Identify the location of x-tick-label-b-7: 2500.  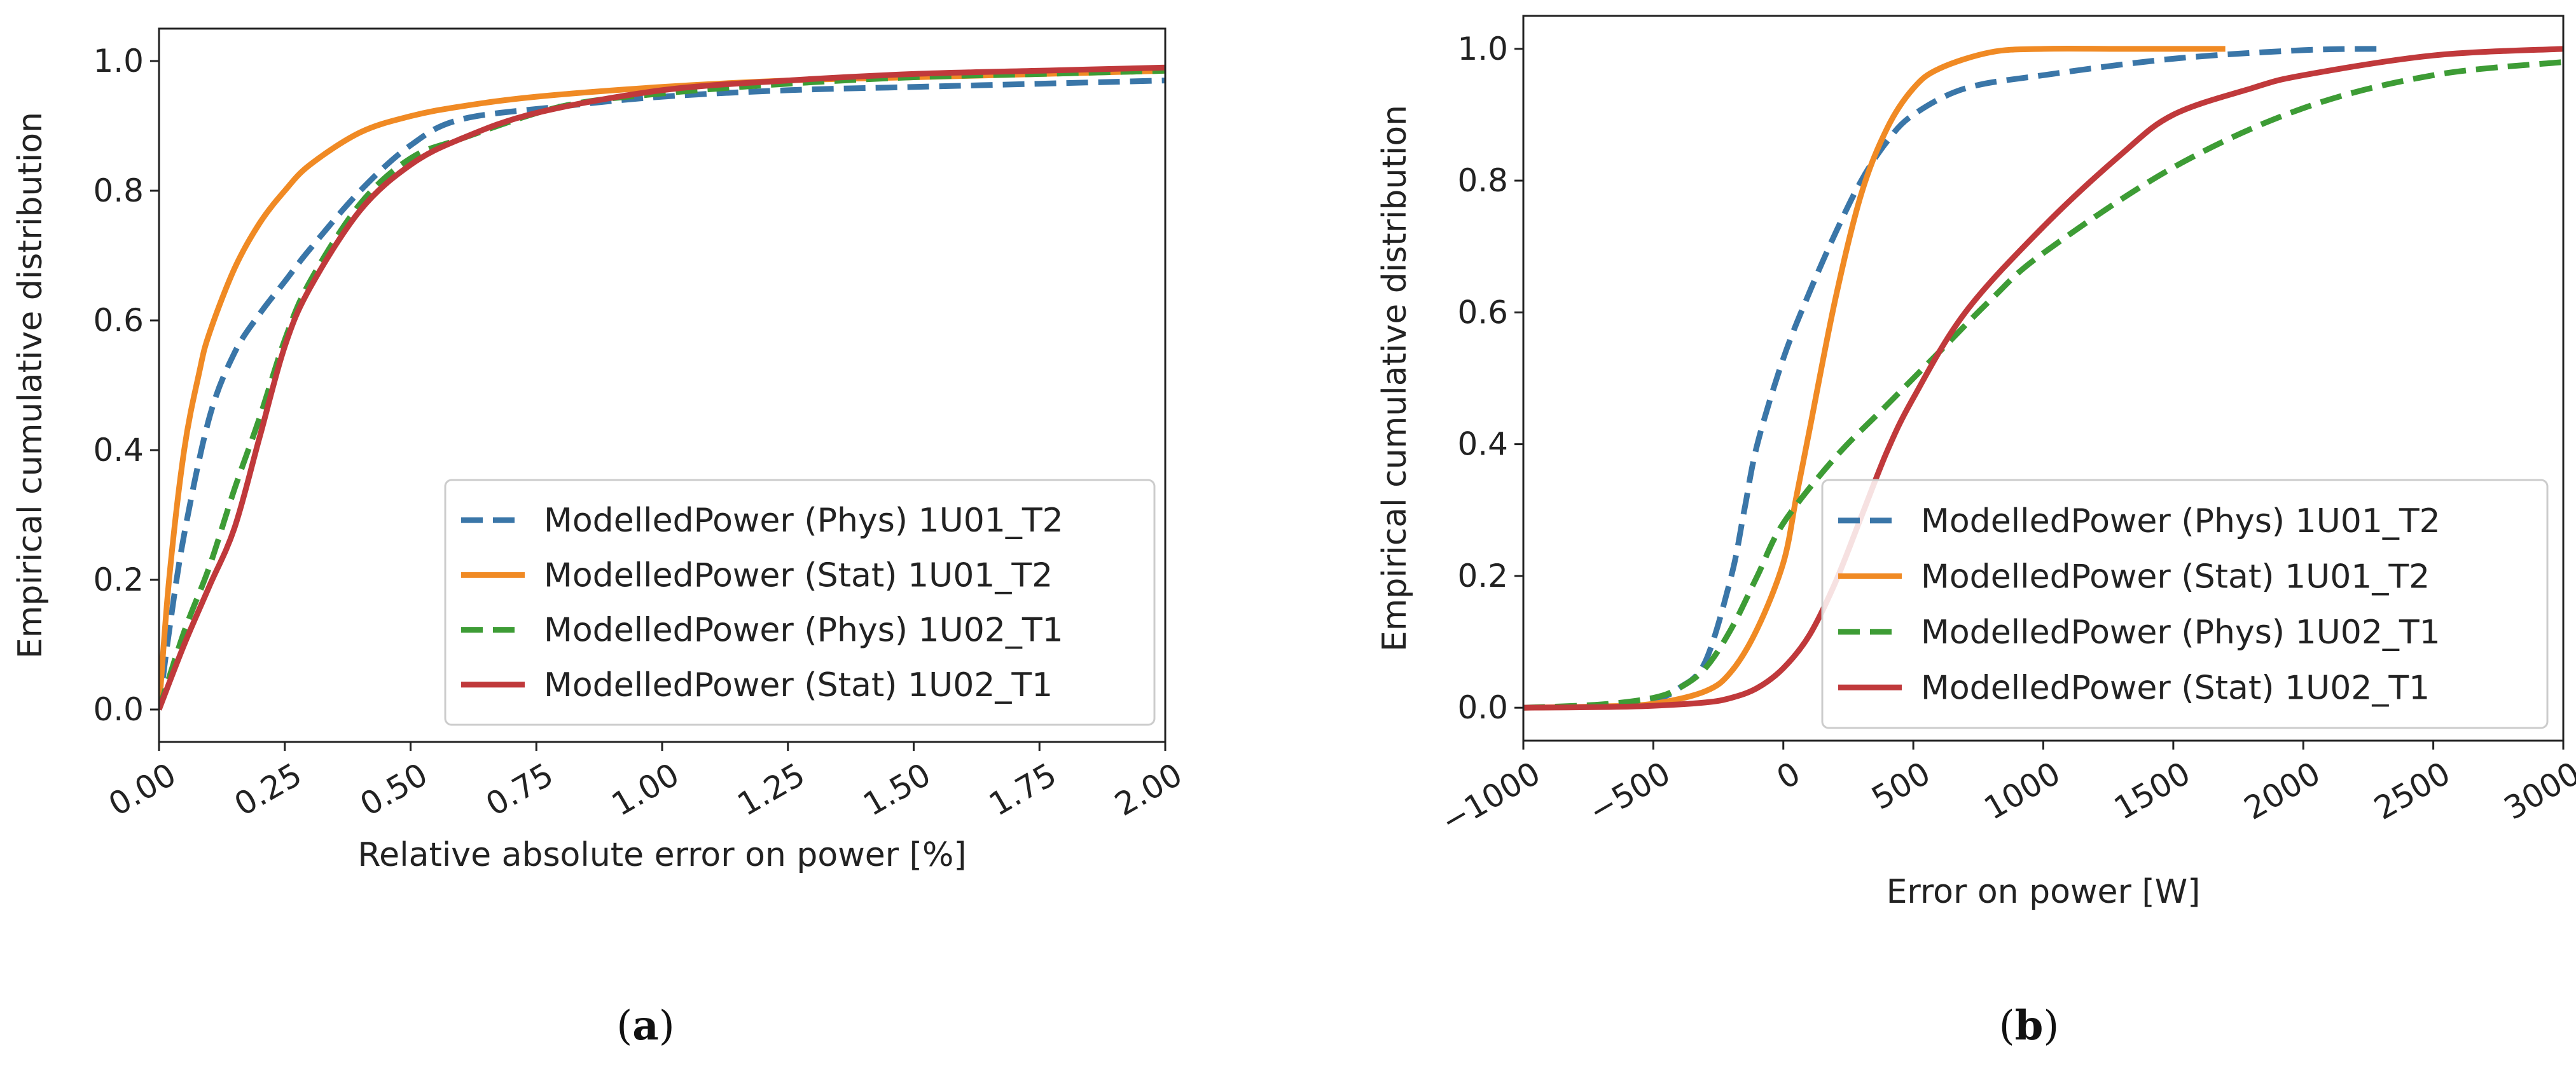
(2412, 791).